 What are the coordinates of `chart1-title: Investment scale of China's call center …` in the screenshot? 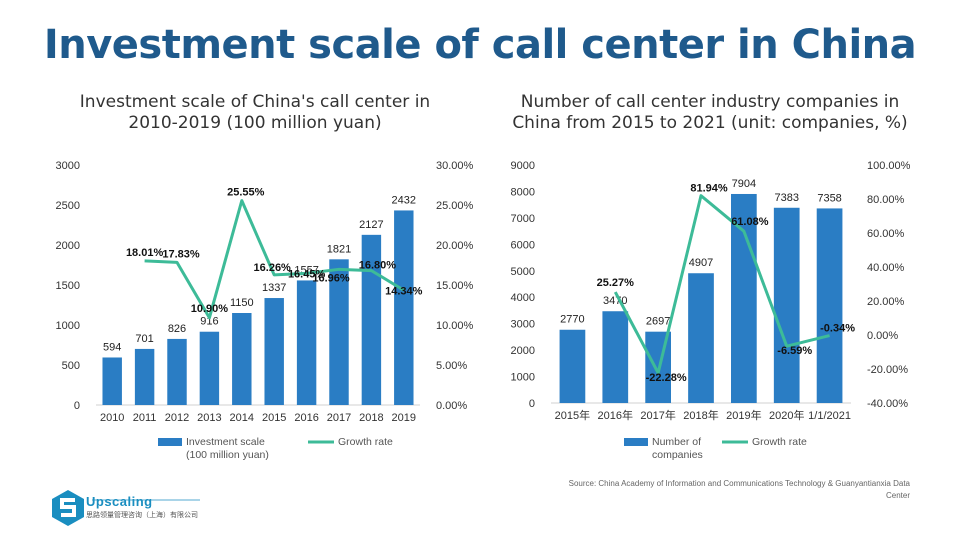 It's located at (255, 112).